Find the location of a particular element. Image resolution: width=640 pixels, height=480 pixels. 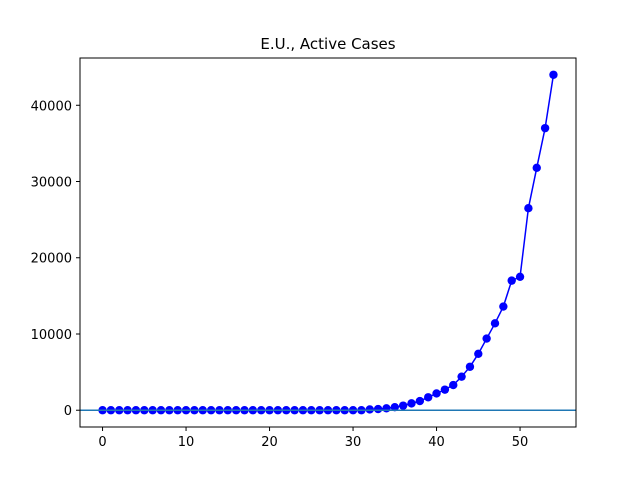

y-tick-label: 0 is located at coordinates (68, 411).